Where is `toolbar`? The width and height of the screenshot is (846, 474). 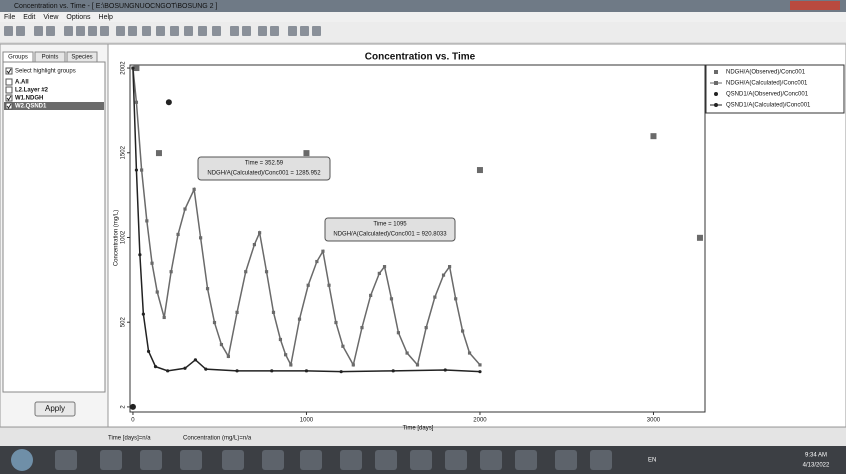
toolbar is located at coordinates (423, 32).